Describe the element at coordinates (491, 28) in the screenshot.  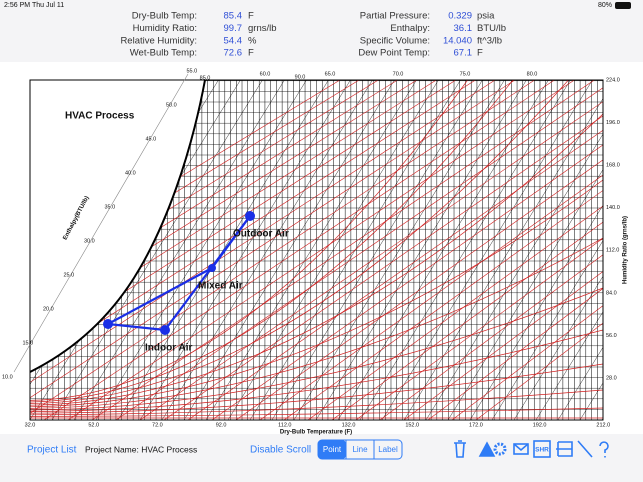
I see `reading-unit: BTU/lb` at that location.